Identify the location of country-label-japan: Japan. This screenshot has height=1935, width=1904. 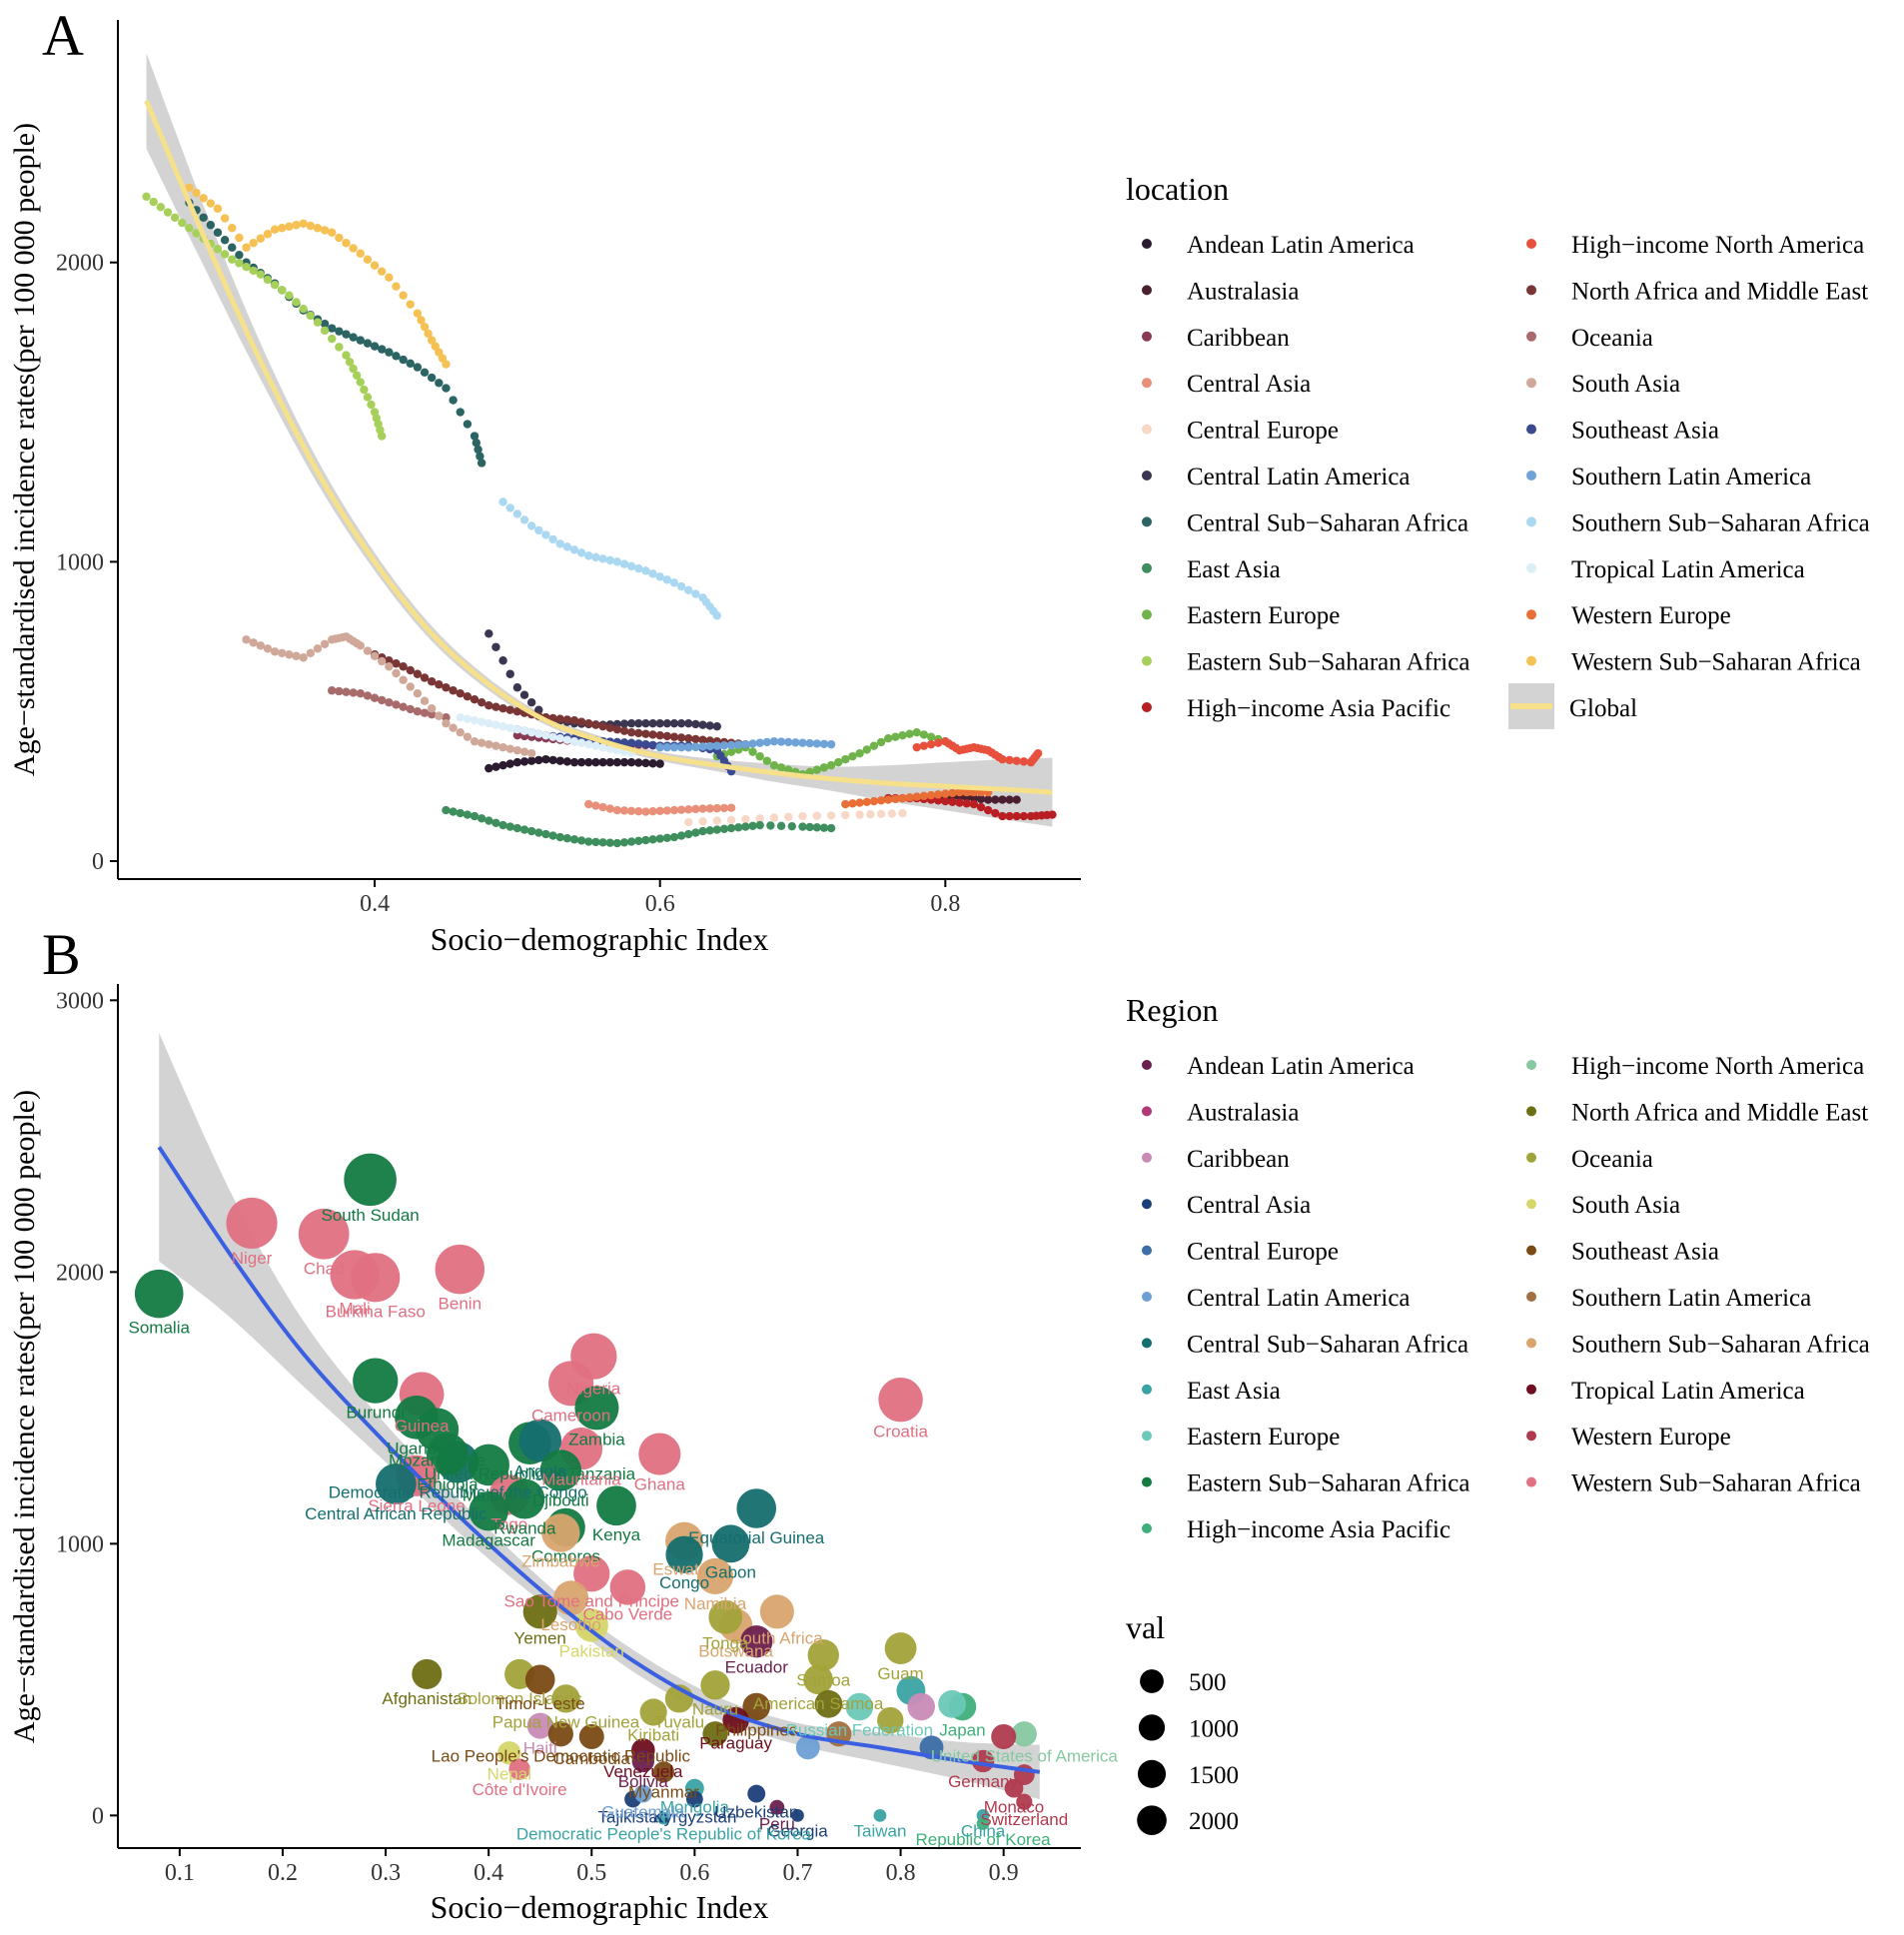
(962, 1729).